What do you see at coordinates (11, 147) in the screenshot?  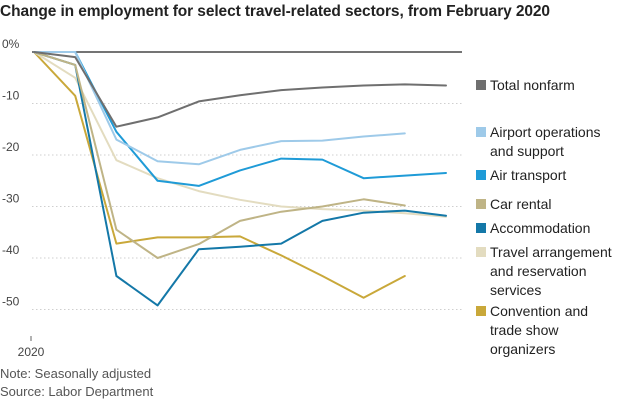 I see `y-tick-label: -20` at bounding box center [11, 147].